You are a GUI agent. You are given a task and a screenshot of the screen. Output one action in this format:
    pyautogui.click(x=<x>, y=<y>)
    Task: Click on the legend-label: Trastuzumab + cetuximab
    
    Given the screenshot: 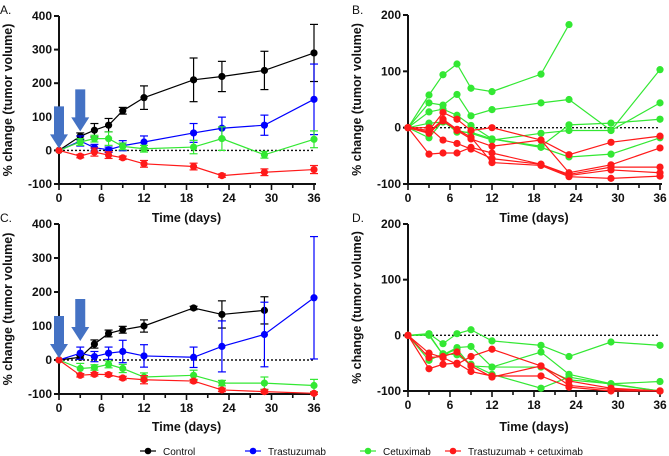 What is the action you would take?
    pyautogui.click(x=525, y=451)
    